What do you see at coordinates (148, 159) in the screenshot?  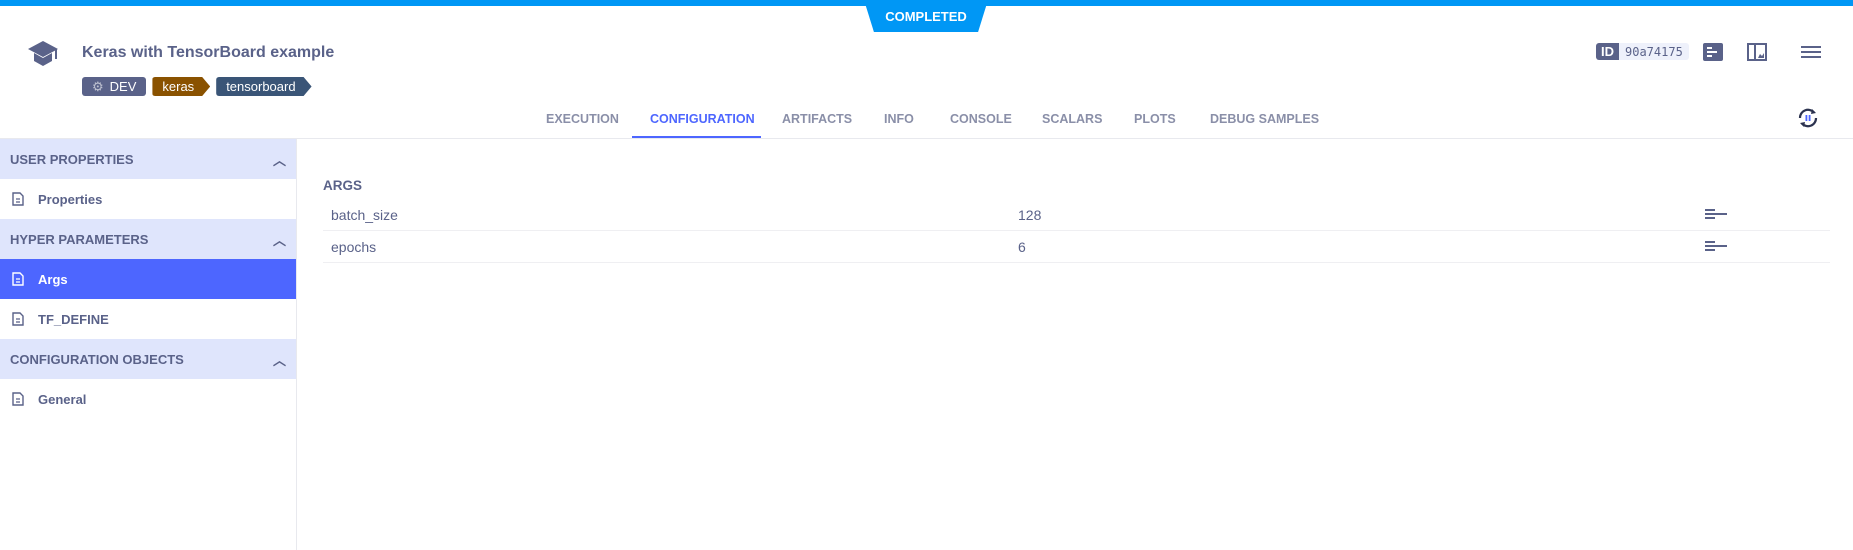 I see `section-user-properties: USER PROPERTIES ︿` at bounding box center [148, 159].